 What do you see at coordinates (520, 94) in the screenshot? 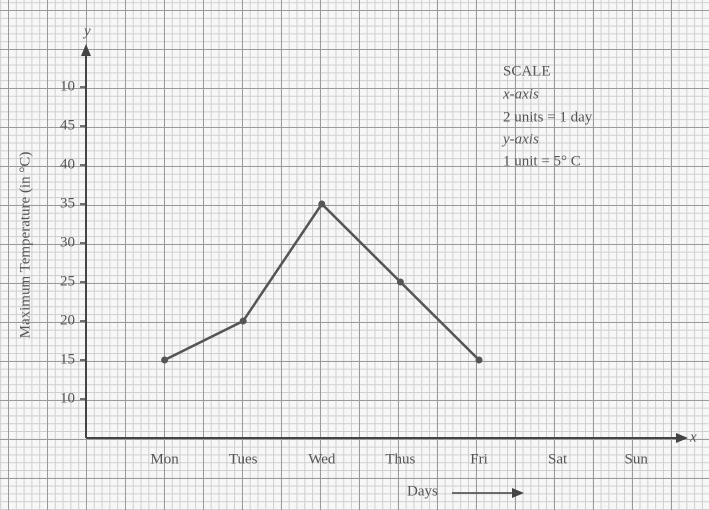
I see `scale-note: x-axis` at bounding box center [520, 94].